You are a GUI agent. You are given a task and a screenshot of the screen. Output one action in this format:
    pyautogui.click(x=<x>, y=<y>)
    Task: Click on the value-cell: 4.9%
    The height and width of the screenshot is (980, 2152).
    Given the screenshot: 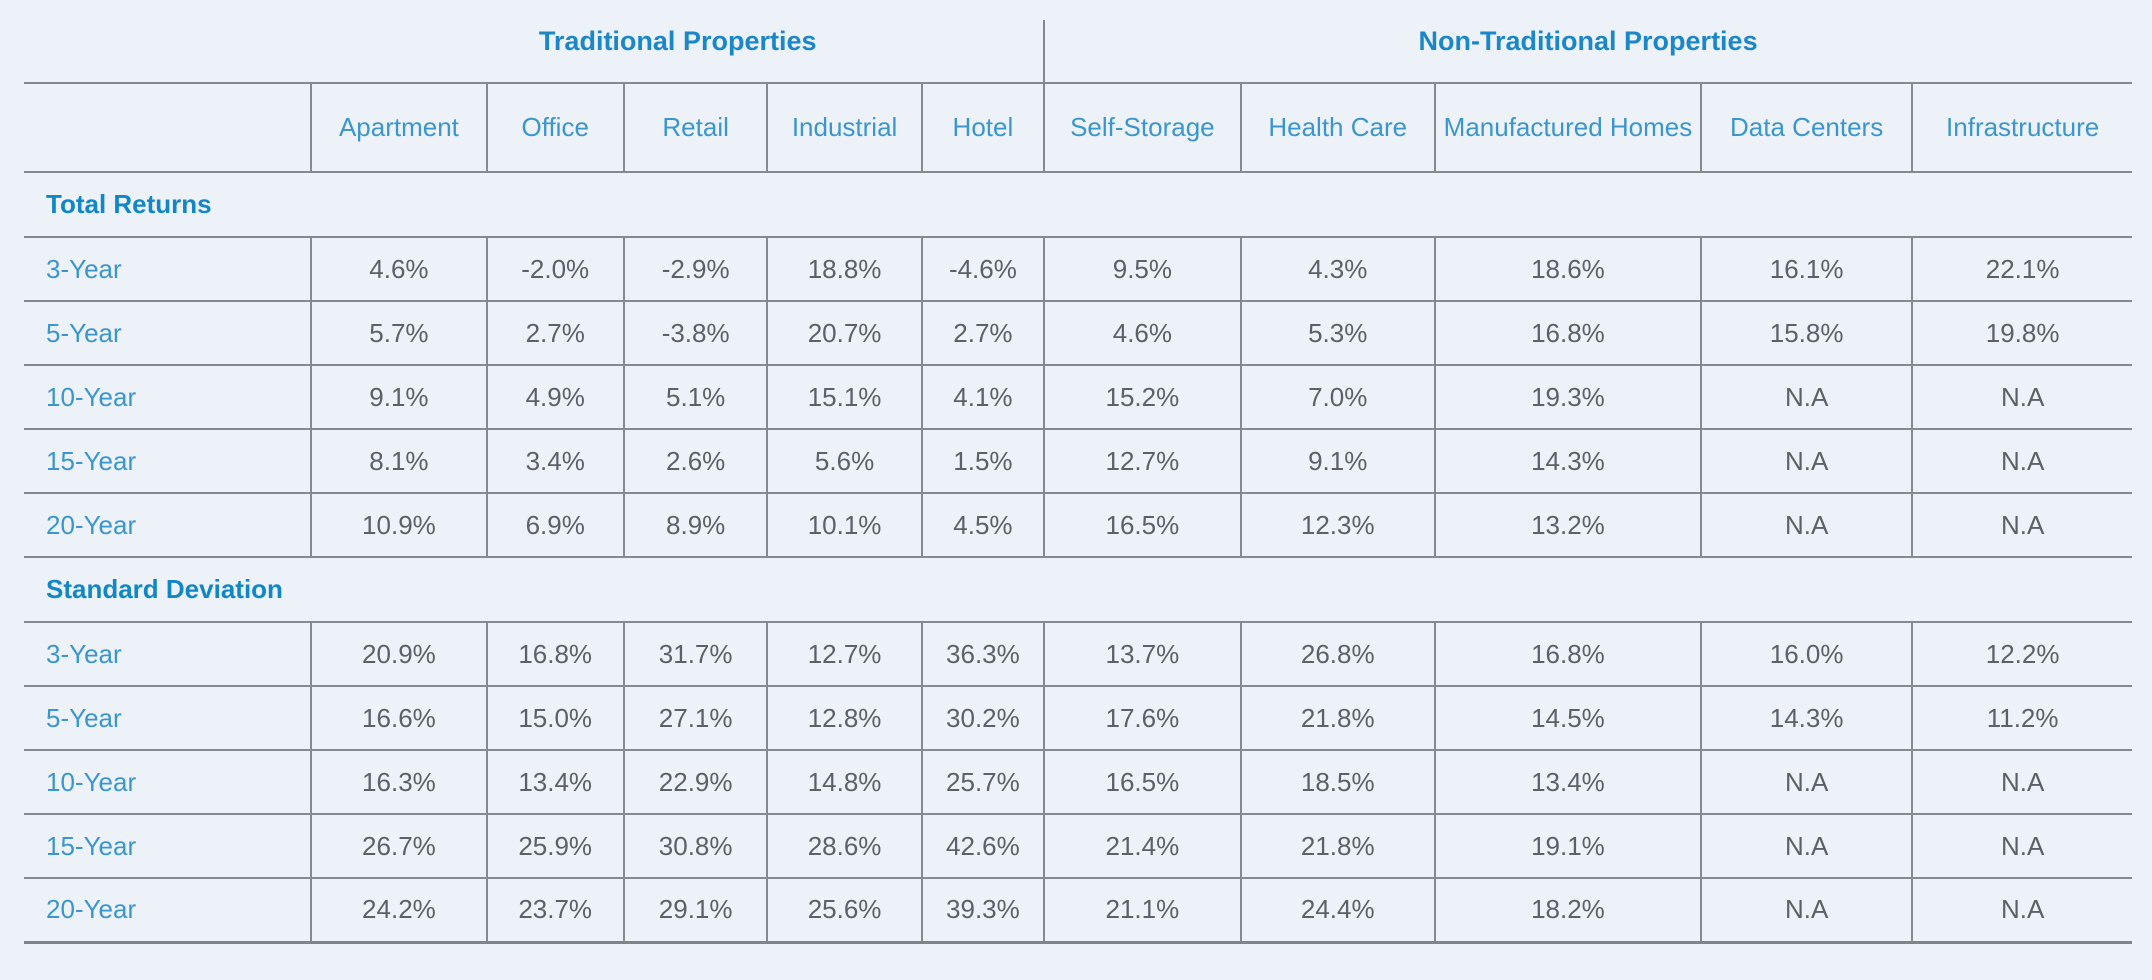 What is the action you would take?
    pyautogui.click(x=554, y=397)
    